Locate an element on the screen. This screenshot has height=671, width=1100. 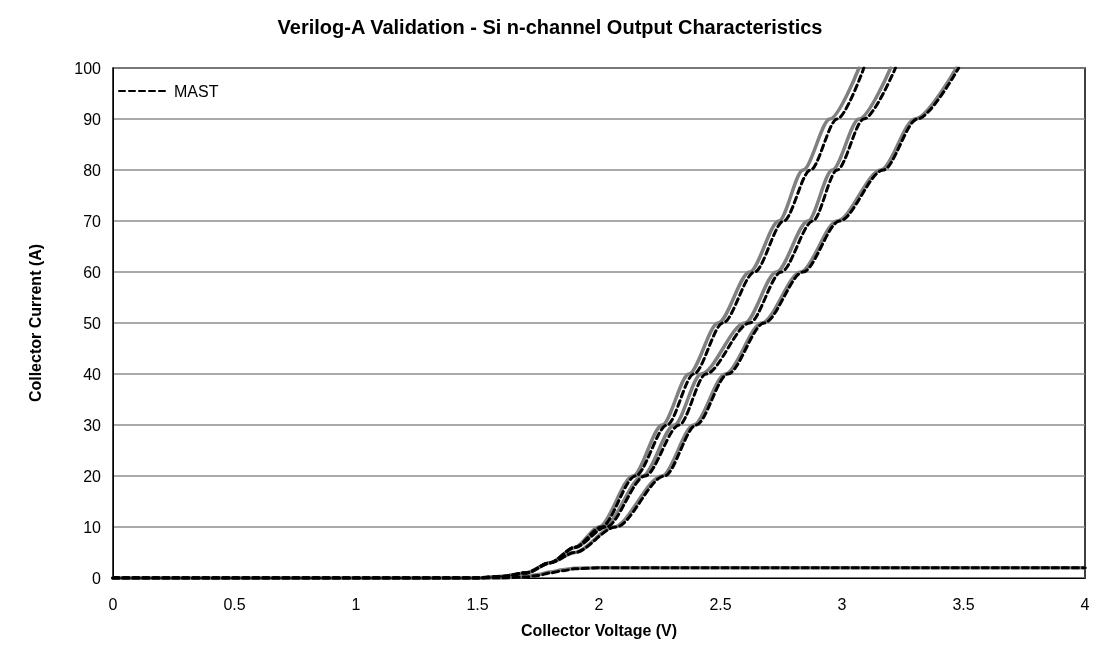
legend-label: MAST is located at coordinates (196, 91).